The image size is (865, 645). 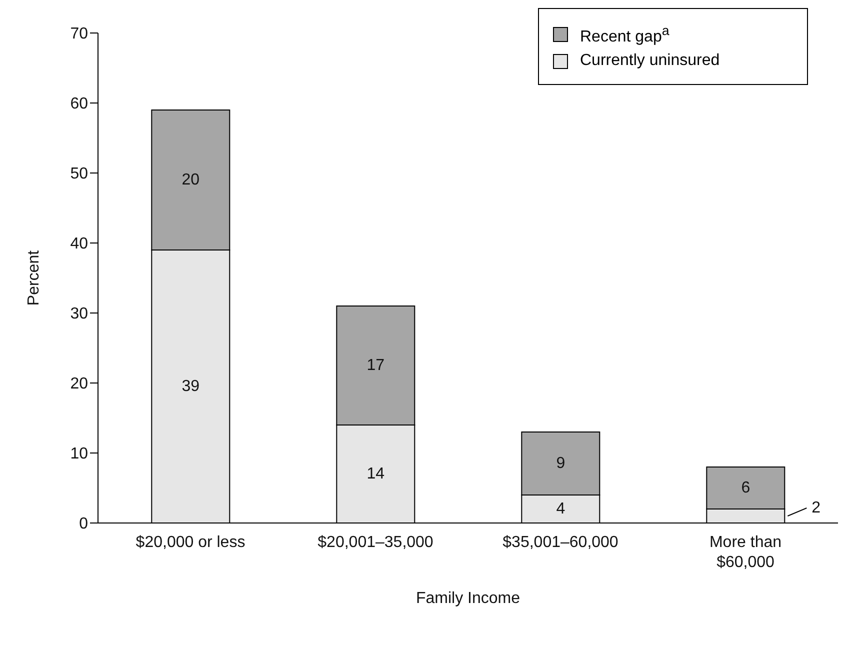 What do you see at coordinates (375, 474) in the screenshot?
I see `data-label: 14` at bounding box center [375, 474].